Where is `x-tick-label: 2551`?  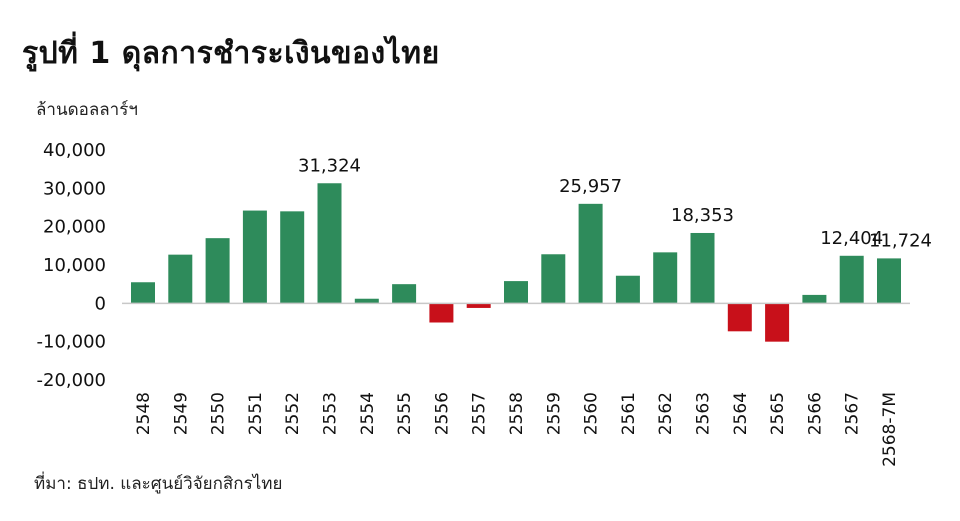
x-tick-label: 2551 is located at coordinates (256, 413).